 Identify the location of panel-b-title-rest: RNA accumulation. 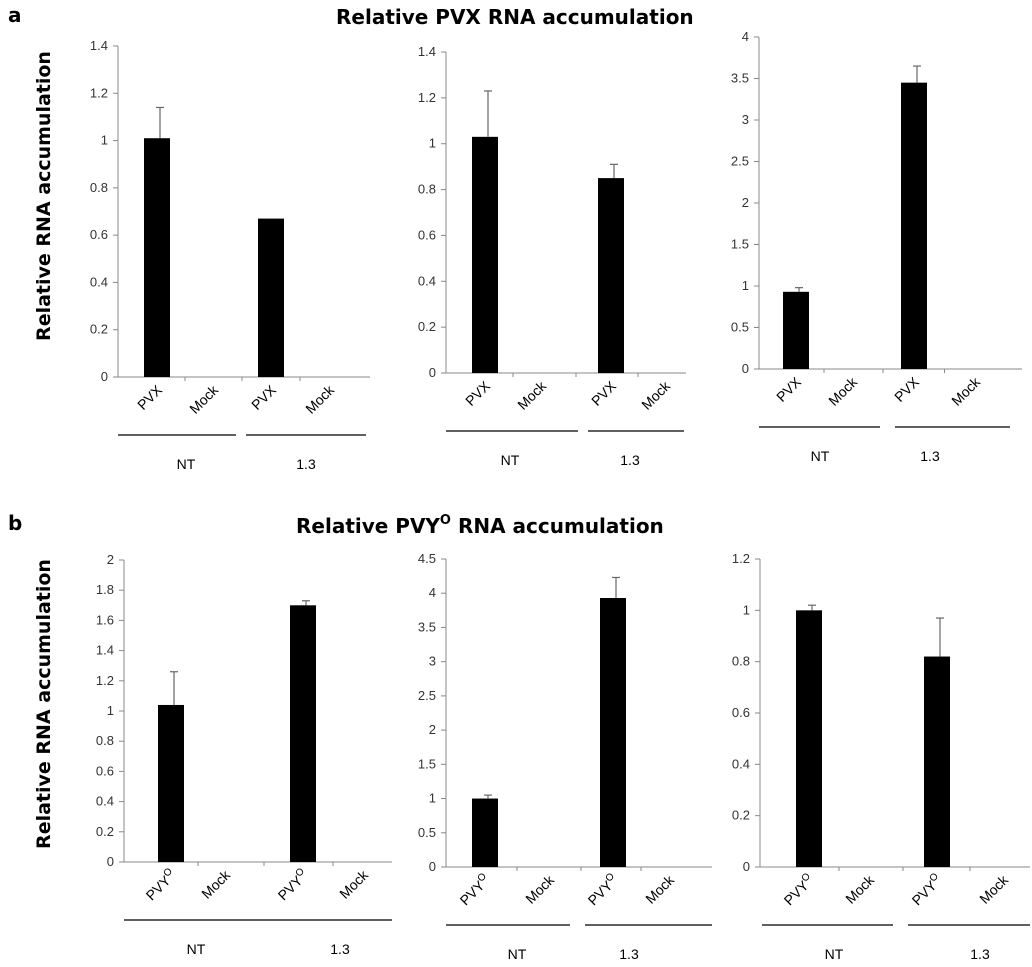
(557, 526).